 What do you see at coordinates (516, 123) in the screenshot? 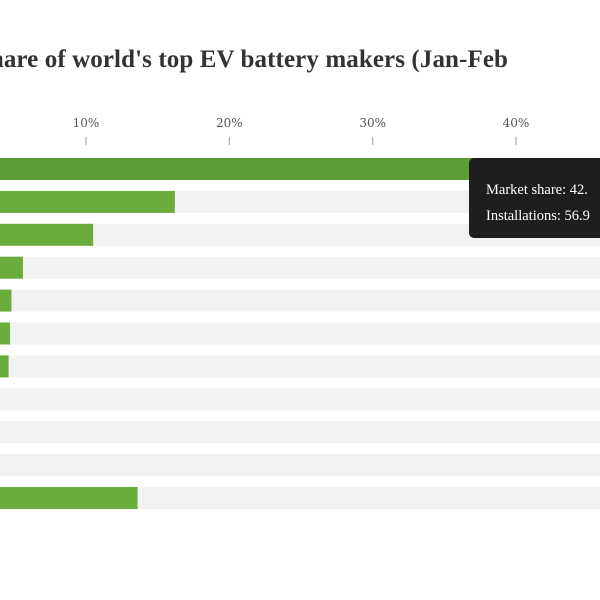
I see `tick-label: 40%` at bounding box center [516, 123].